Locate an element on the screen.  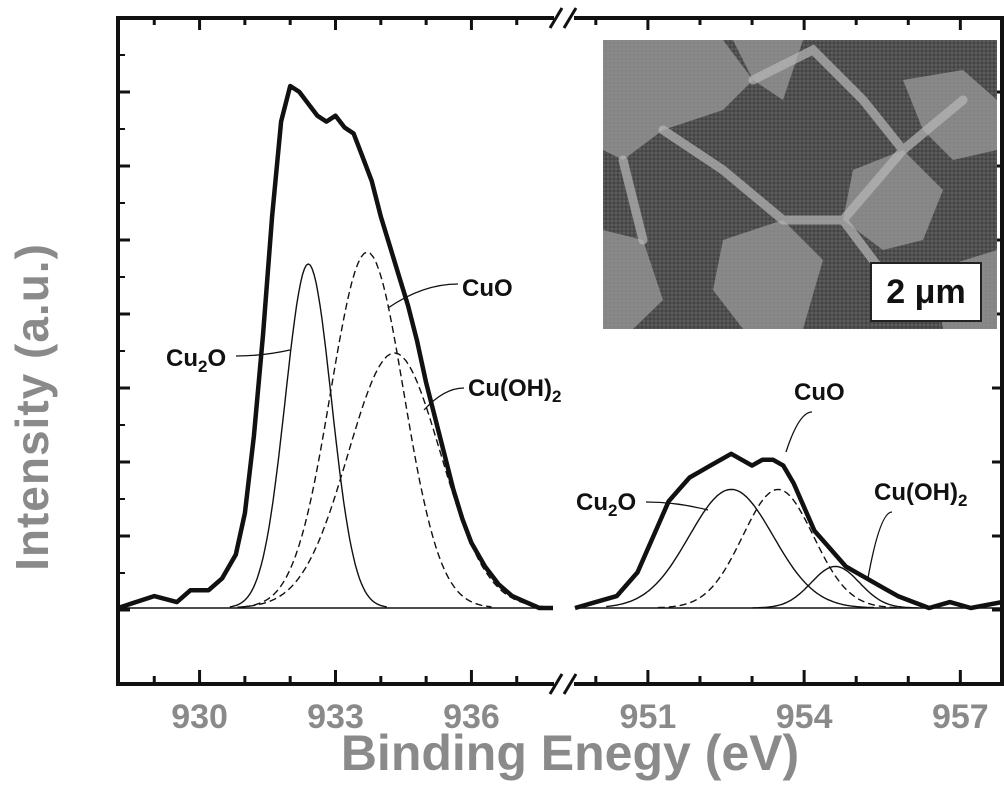
y-axis-label: Intensity (a.u.) is located at coordinates (32, 407).